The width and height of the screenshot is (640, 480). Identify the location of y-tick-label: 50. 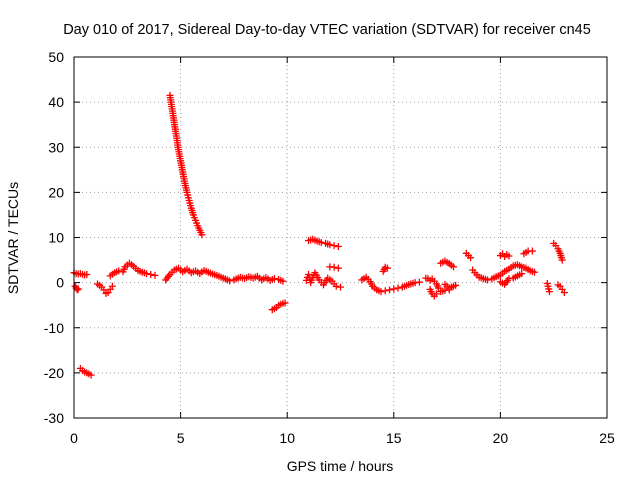
(56, 57).